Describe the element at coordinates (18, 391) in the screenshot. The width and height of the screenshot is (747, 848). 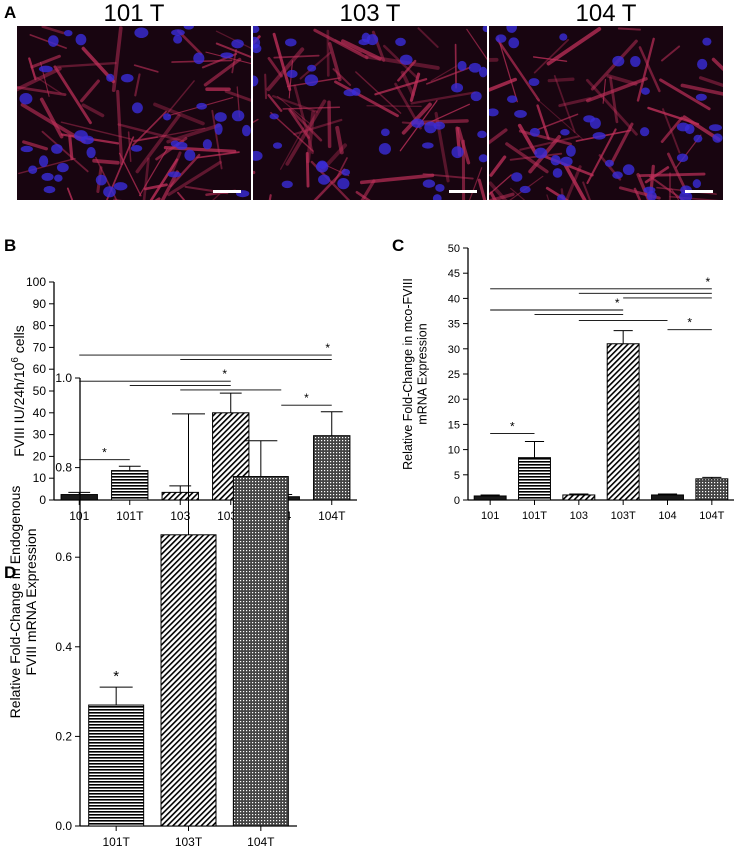
I see `y-axis-label: FVIII IU/24h/106 cells` at that location.